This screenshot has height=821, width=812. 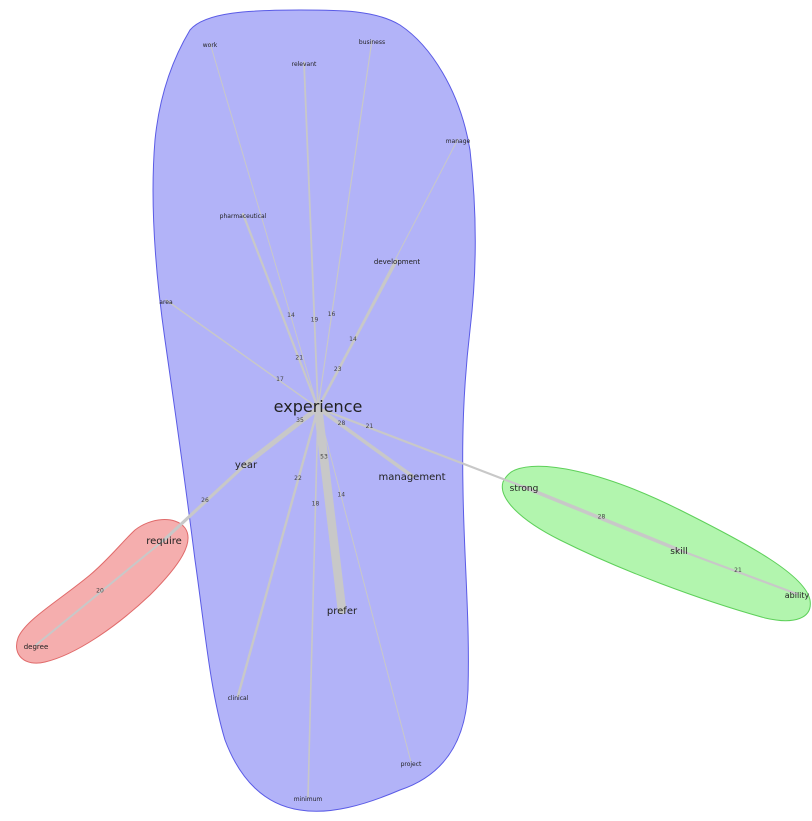 I want to click on node-year: year, so click(x=246, y=465).